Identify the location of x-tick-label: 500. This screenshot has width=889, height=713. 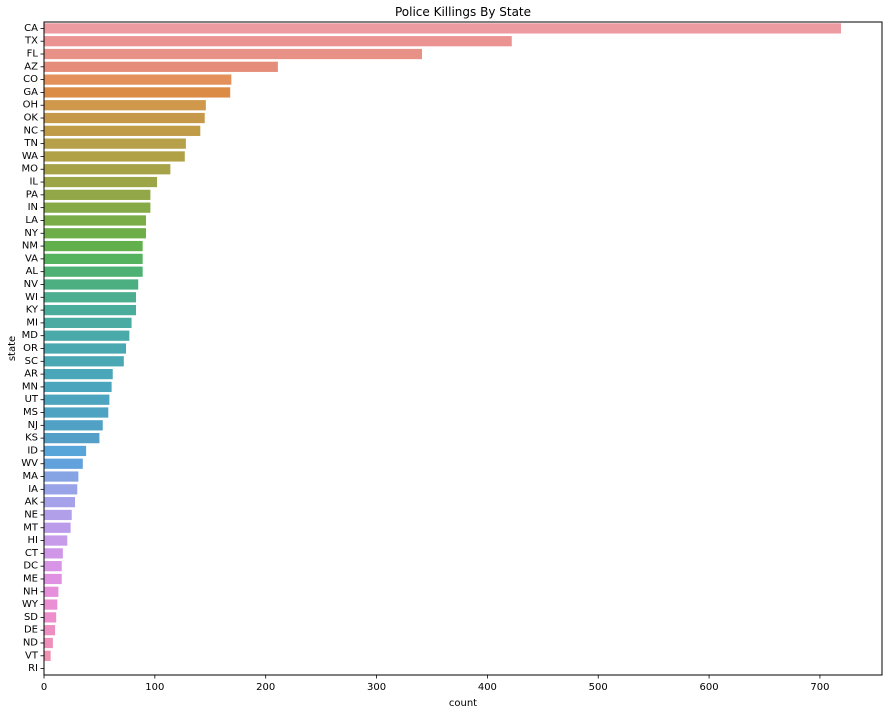
(598, 687).